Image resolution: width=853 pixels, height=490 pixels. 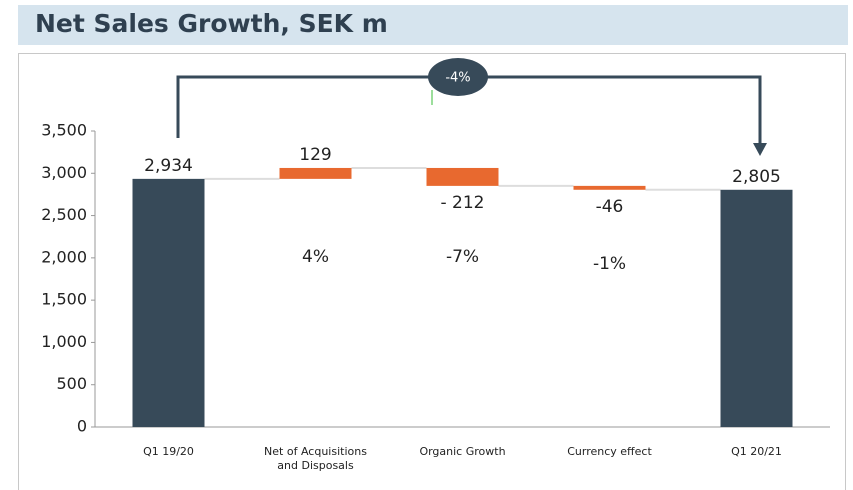 I want to click on percent-label: -7%, so click(x=462, y=257).